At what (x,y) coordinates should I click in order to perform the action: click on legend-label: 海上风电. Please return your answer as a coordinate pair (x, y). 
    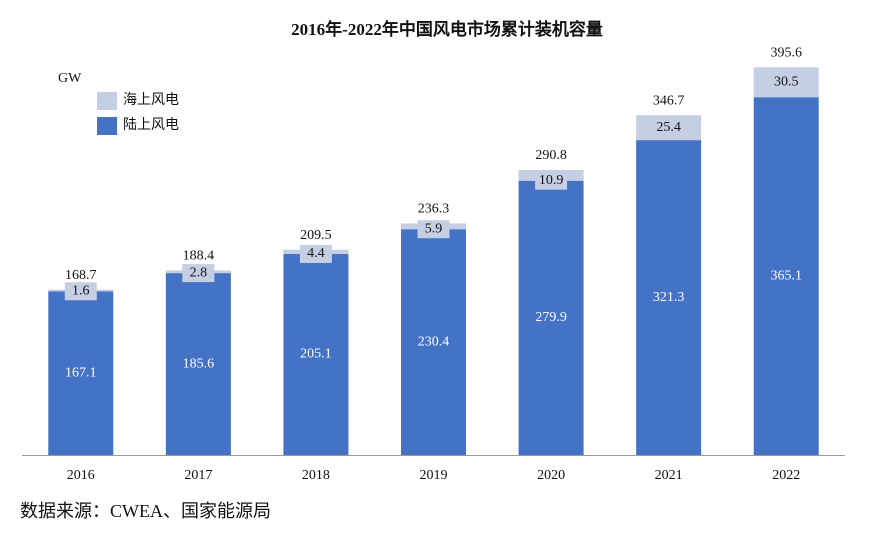
    Looking at the image, I should click on (151, 100).